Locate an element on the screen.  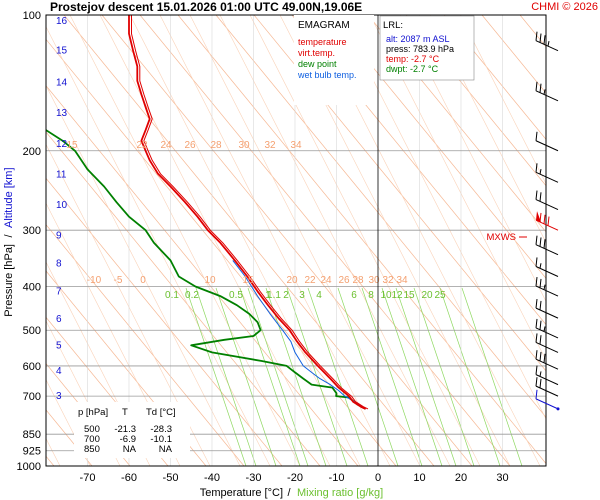
altitude-tick-label: 14 is located at coordinates (62, 82).